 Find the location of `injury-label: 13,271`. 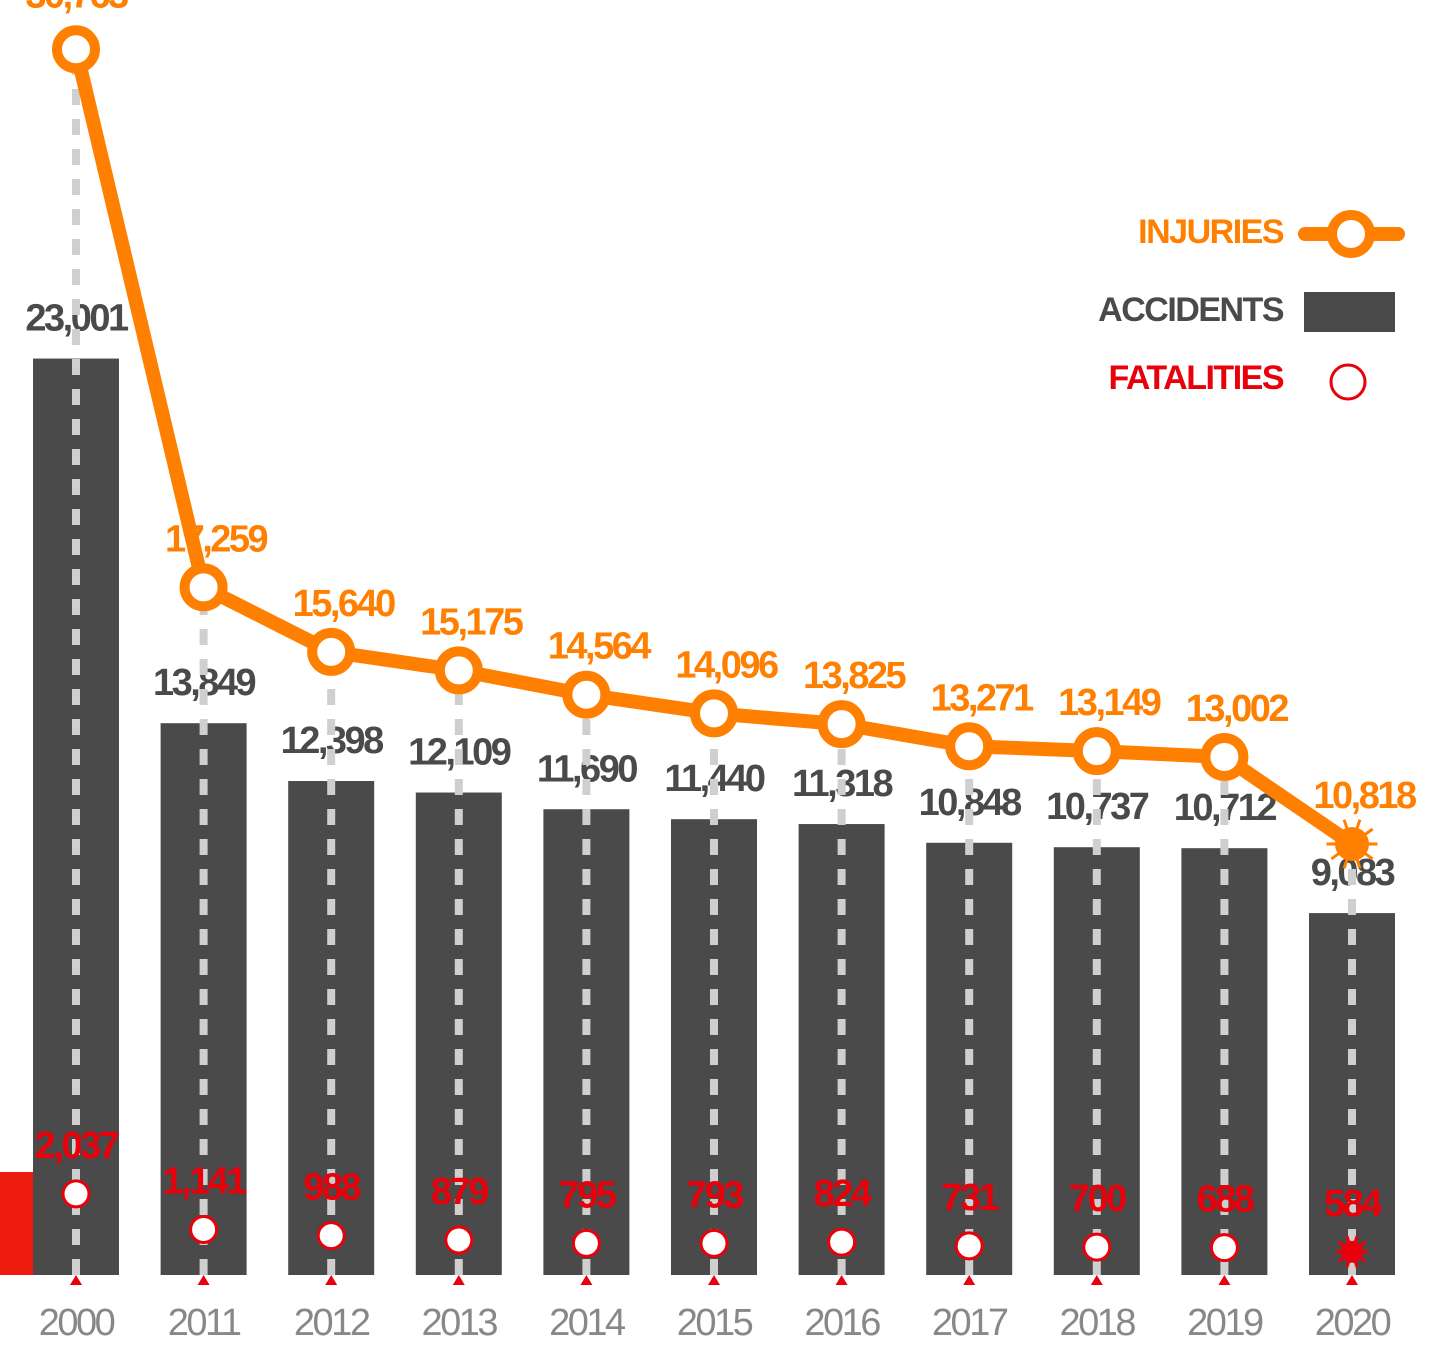

injury-label: 13,271 is located at coordinates (983, 698).